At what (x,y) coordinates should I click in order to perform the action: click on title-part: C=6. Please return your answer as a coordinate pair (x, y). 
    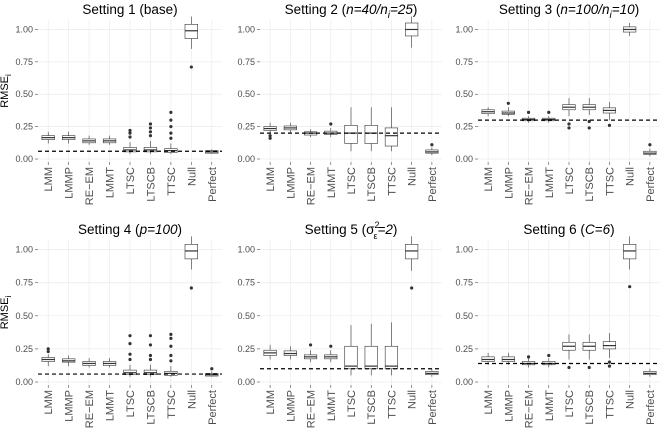
    Looking at the image, I should click on (598, 229).